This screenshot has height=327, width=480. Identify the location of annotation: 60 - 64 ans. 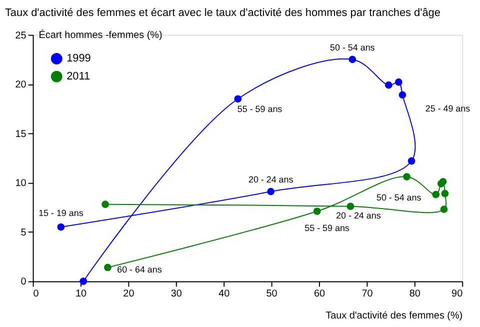
(139, 269).